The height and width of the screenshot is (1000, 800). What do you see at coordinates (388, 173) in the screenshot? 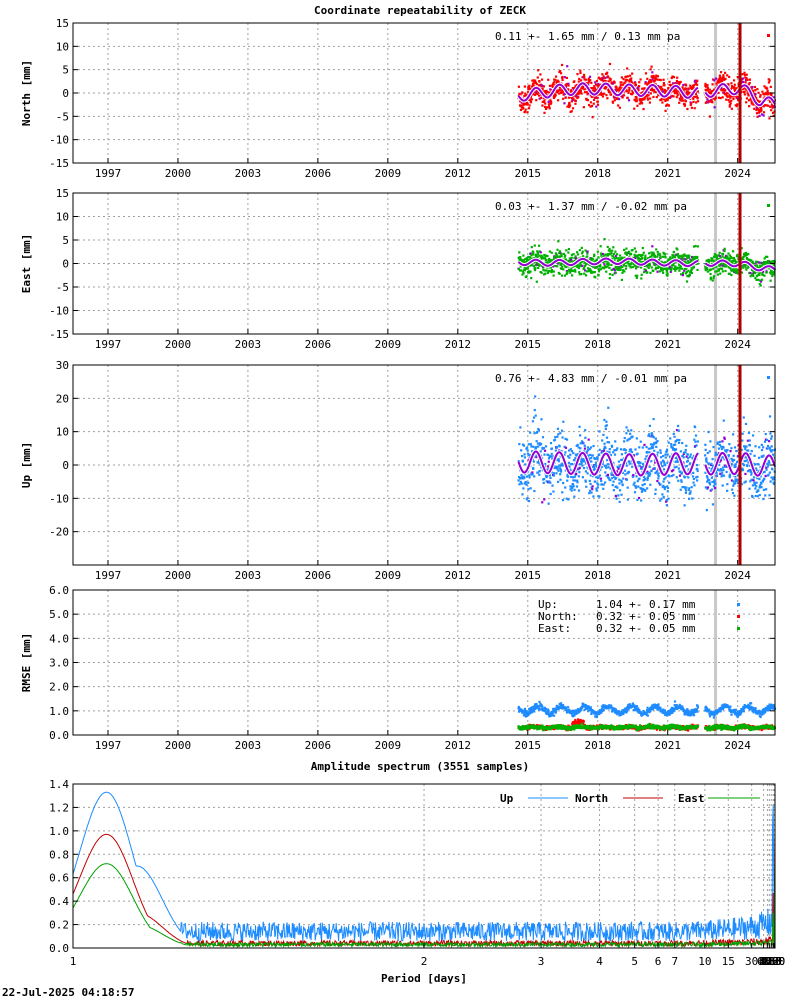
I see `x-tick-label: 2009` at bounding box center [388, 173].